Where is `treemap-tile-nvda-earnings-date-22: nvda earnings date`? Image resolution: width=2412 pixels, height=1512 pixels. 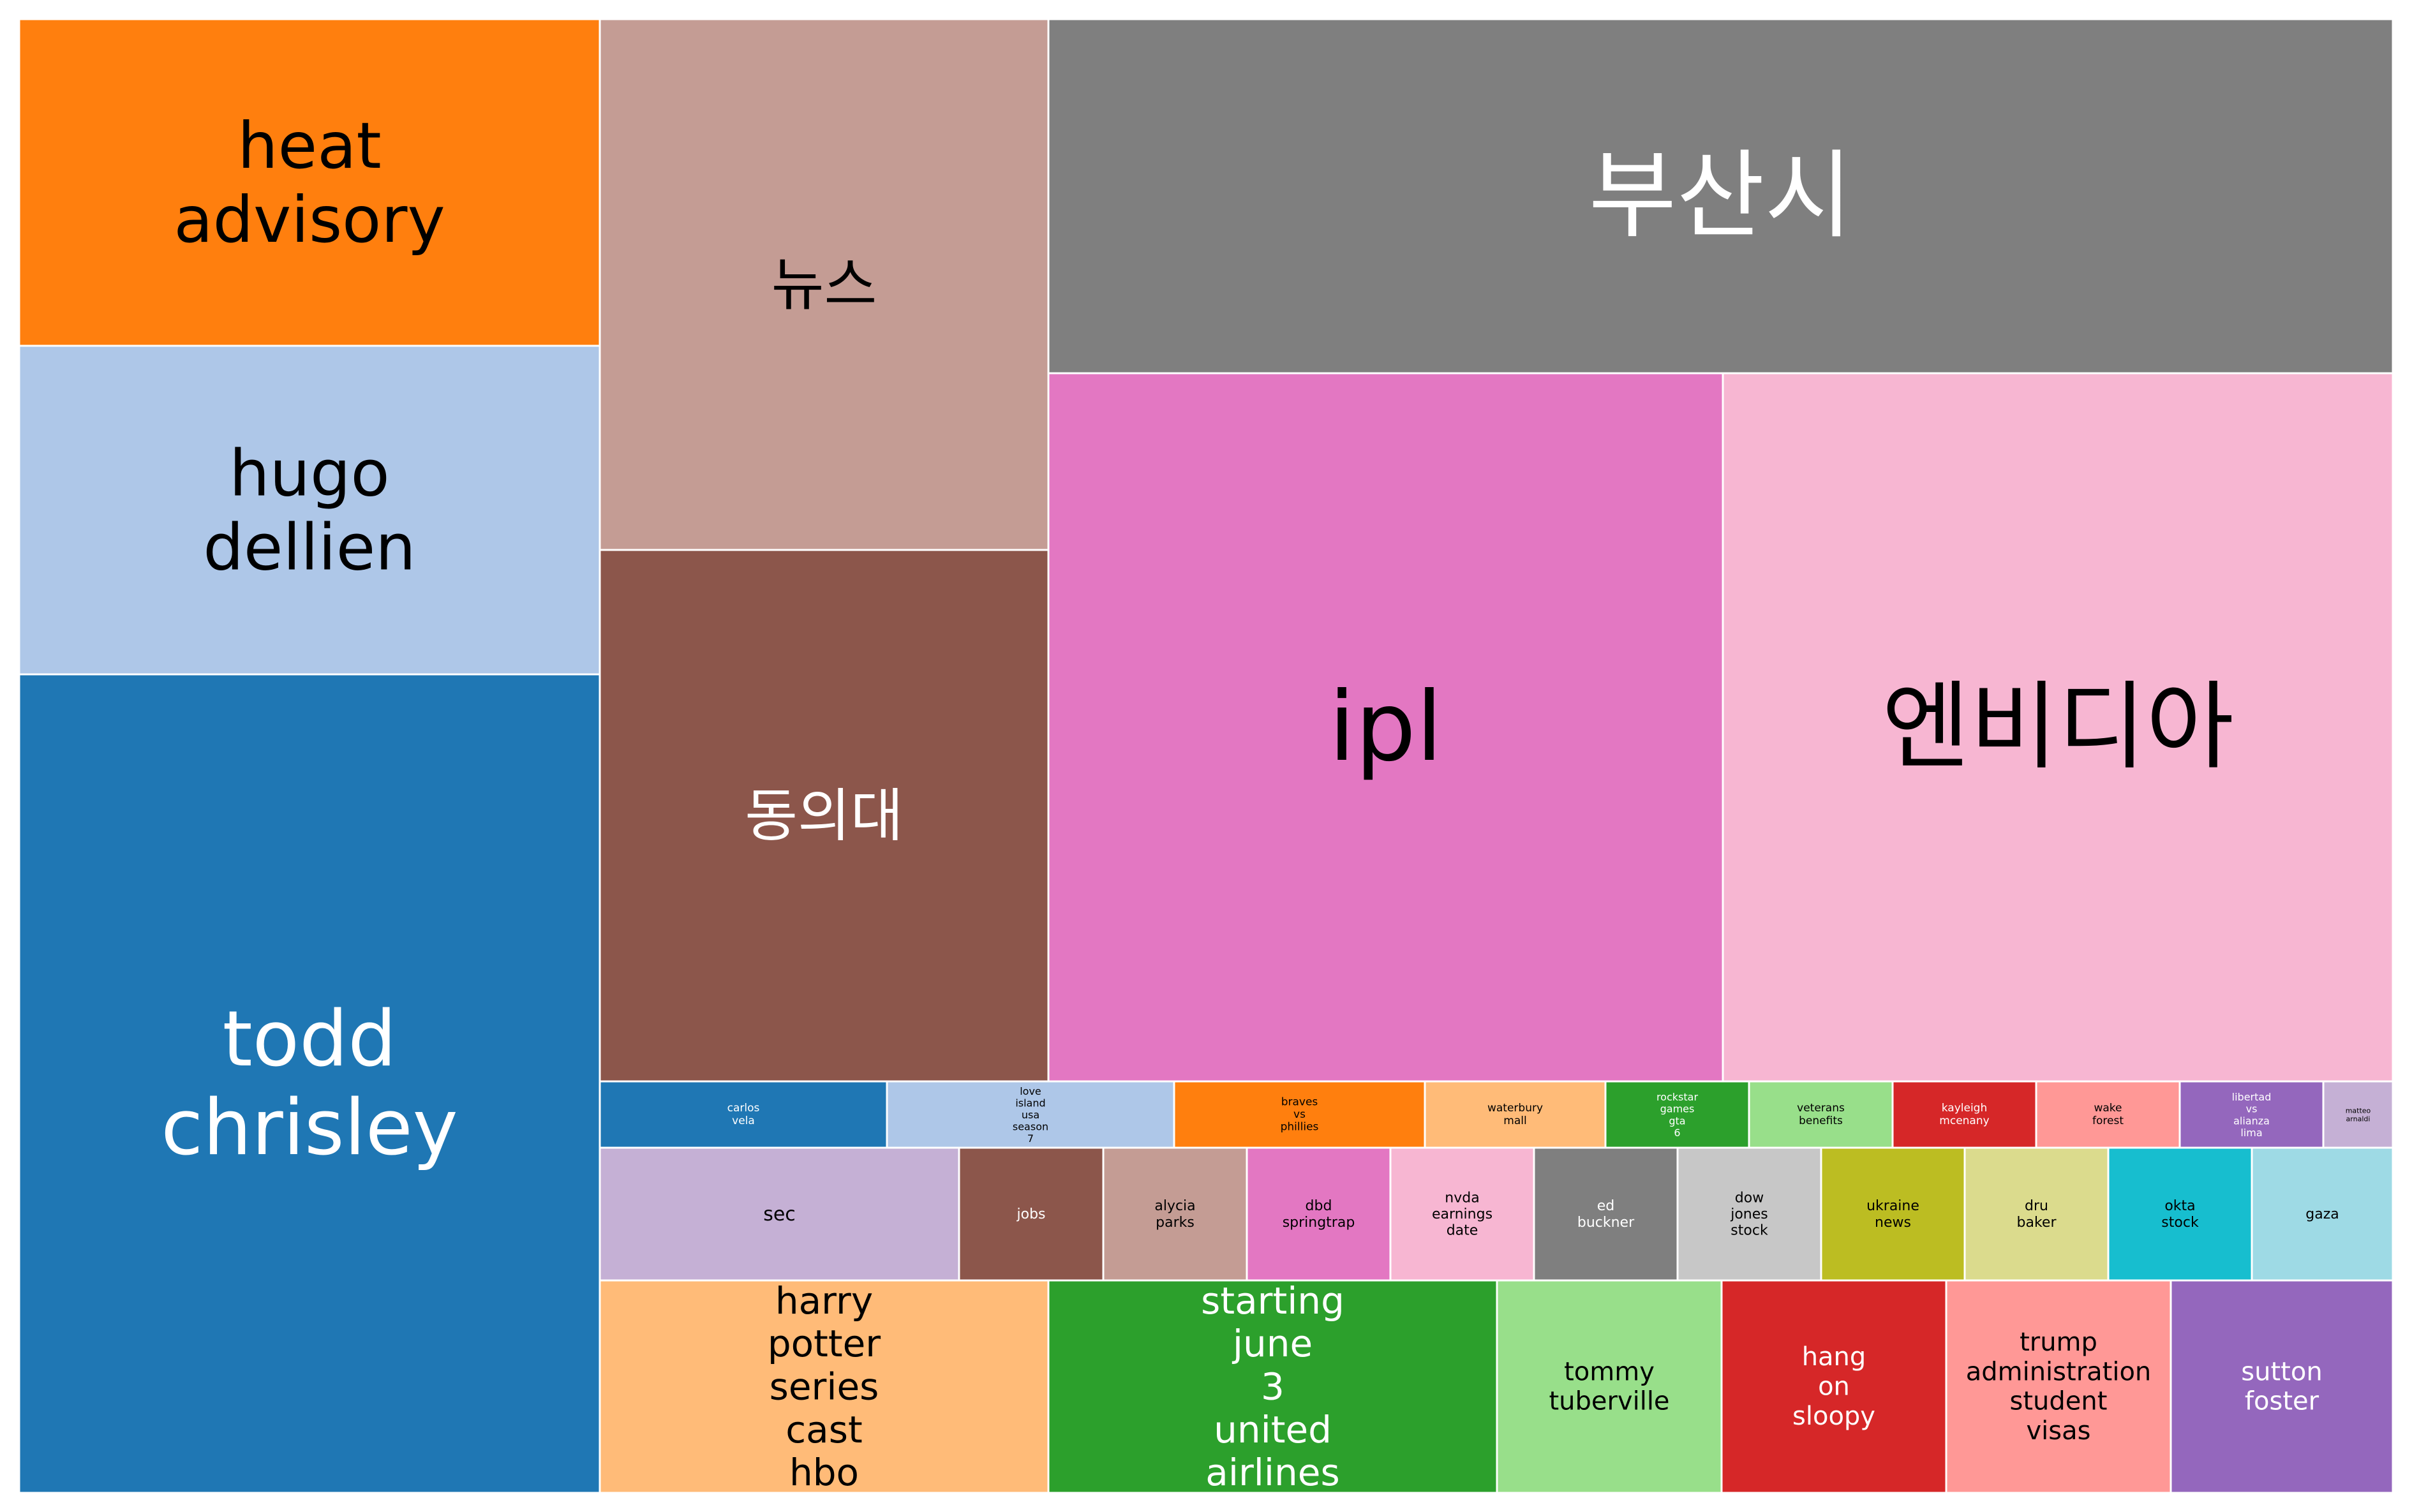
treemap-tile-nvda-earnings-date-22: nvda earnings date is located at coordinates (1462, 1214).